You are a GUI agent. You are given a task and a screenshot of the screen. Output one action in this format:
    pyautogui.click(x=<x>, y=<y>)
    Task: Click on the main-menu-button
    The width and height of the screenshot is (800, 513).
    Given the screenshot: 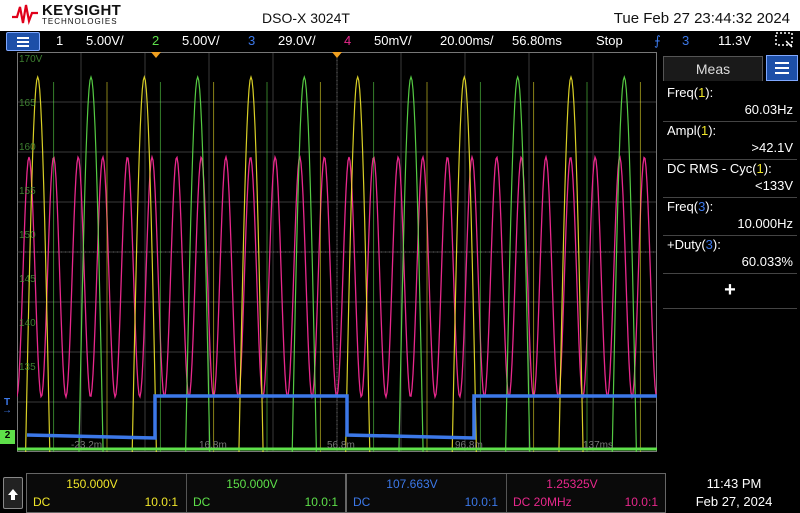 What is the action you would take?
    pyautogui.click(x=23, y=41)
    